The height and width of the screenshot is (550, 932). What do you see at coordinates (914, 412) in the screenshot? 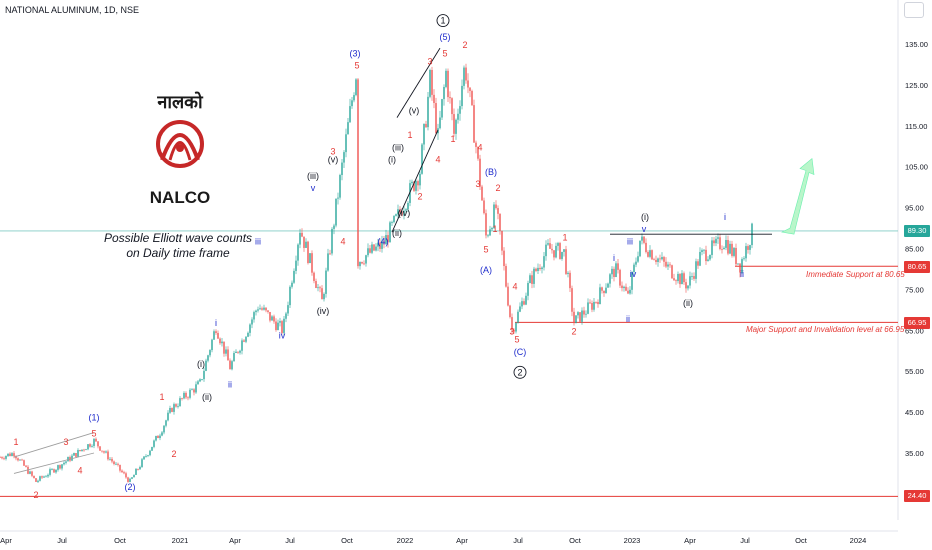
I see `y-tick-label: 45.00` at bounding box center [914, 412].